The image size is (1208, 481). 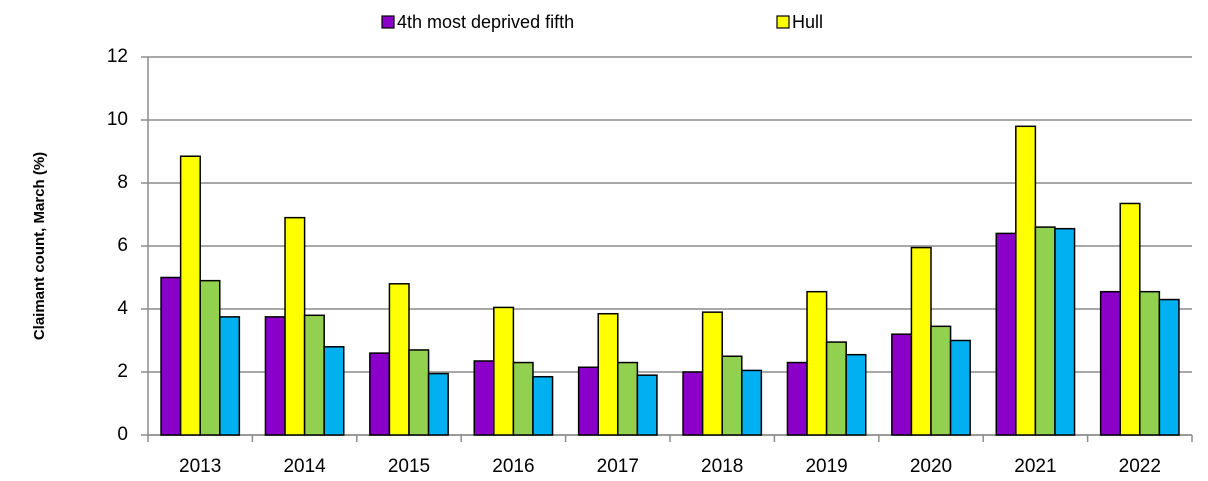 I want to click on y-axis-label: Claimant count, March (%), so click(x=39, y=246).